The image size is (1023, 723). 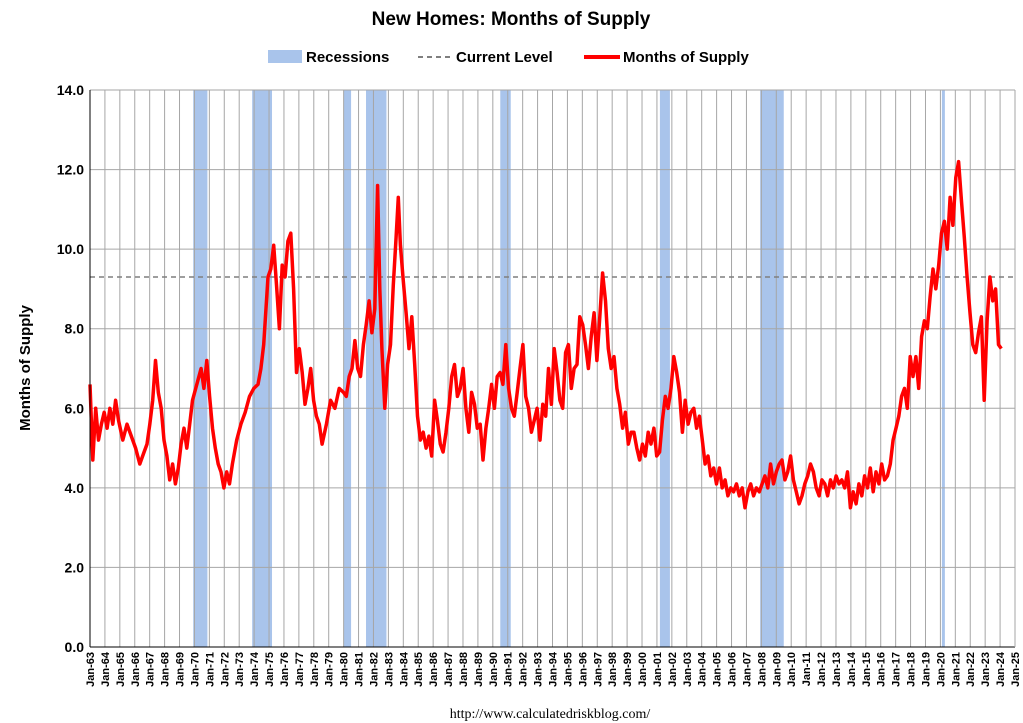 What do you see at coordinates (70, 170) in the screenshot?
I see `y-tick-label: 12.0` at bounding box center [70, 170].